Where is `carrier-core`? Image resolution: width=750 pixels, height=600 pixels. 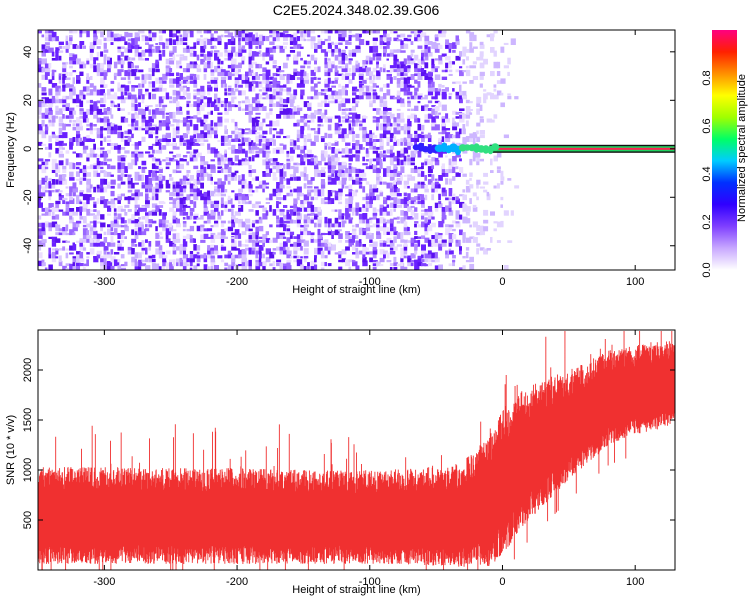
carrier-core is located at coordinates (582, 148).